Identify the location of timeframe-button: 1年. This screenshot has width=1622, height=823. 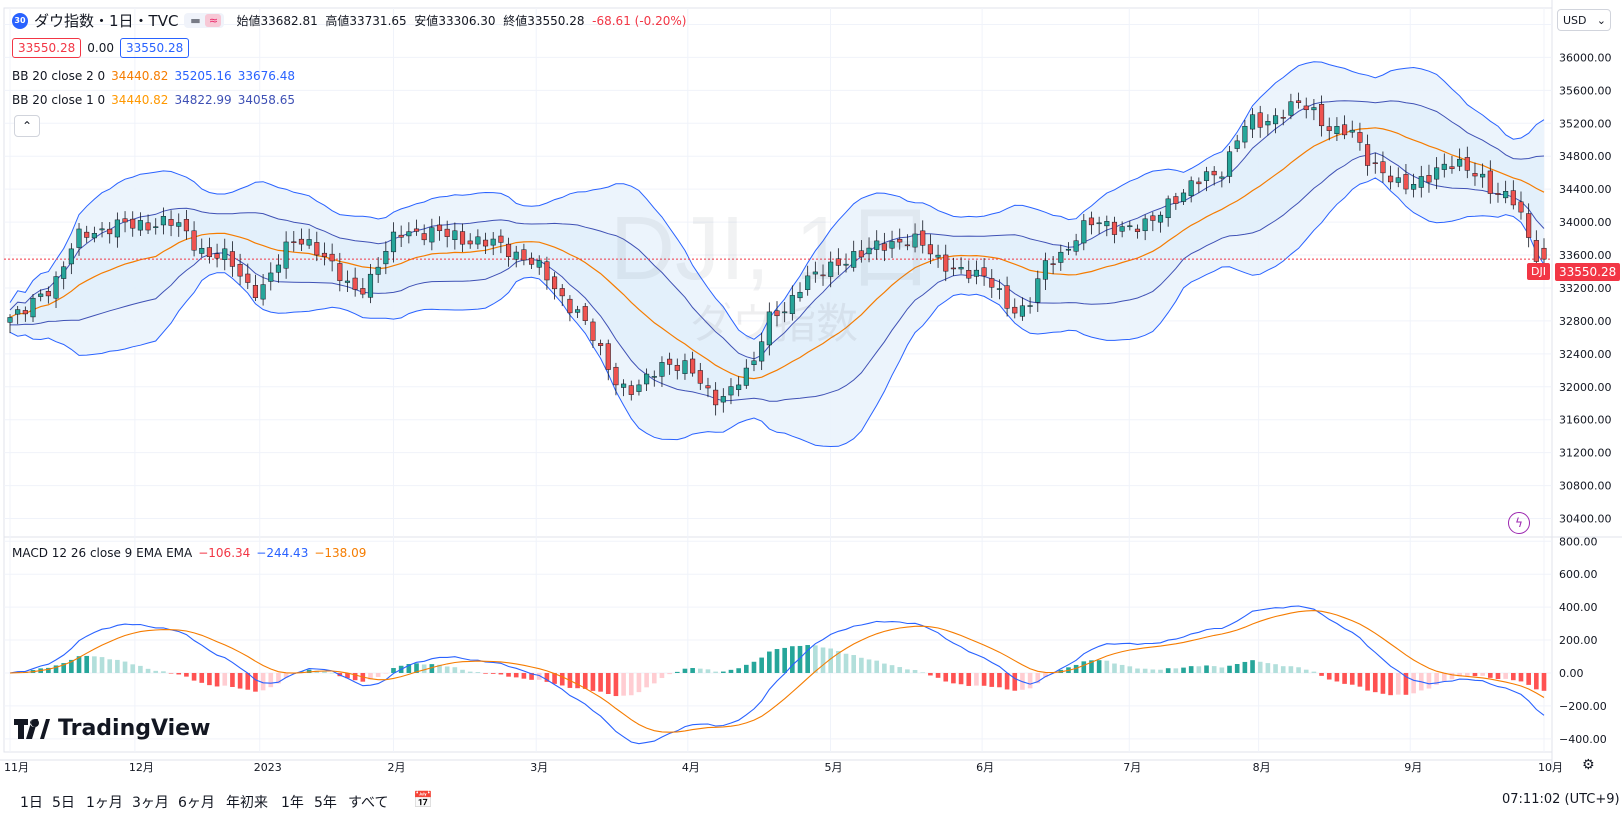
(292, 803).